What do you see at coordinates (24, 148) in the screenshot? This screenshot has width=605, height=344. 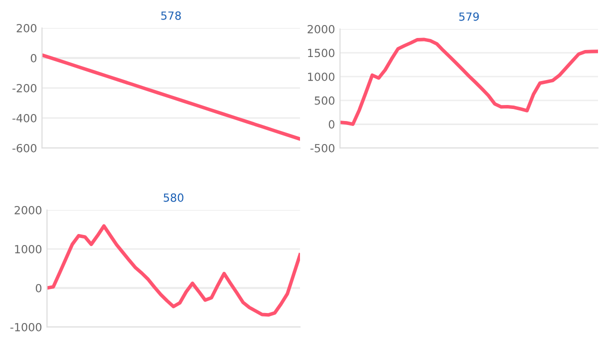 I see `y-tick-label: -600` at bounding box center [24, 148].